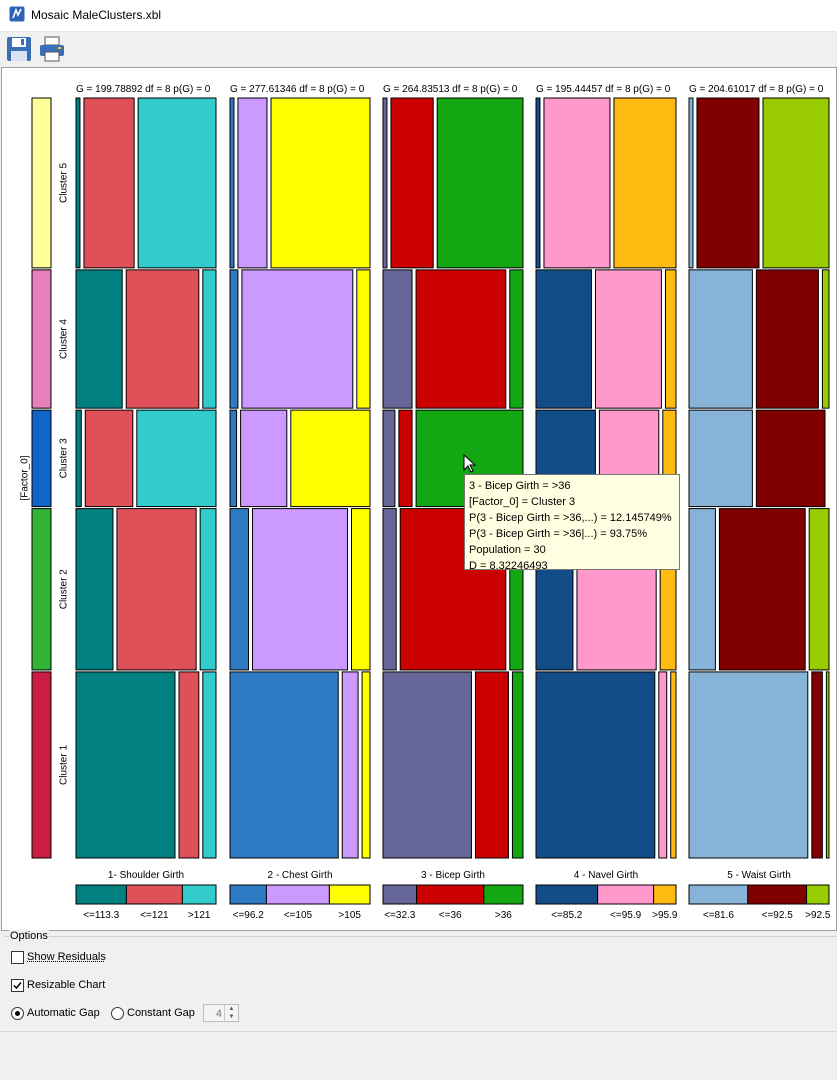 The image size is (837, 1080). Describe the element at coordinates (249, 915) in the screenshot. I see `category-label: <=96.2` at that location.